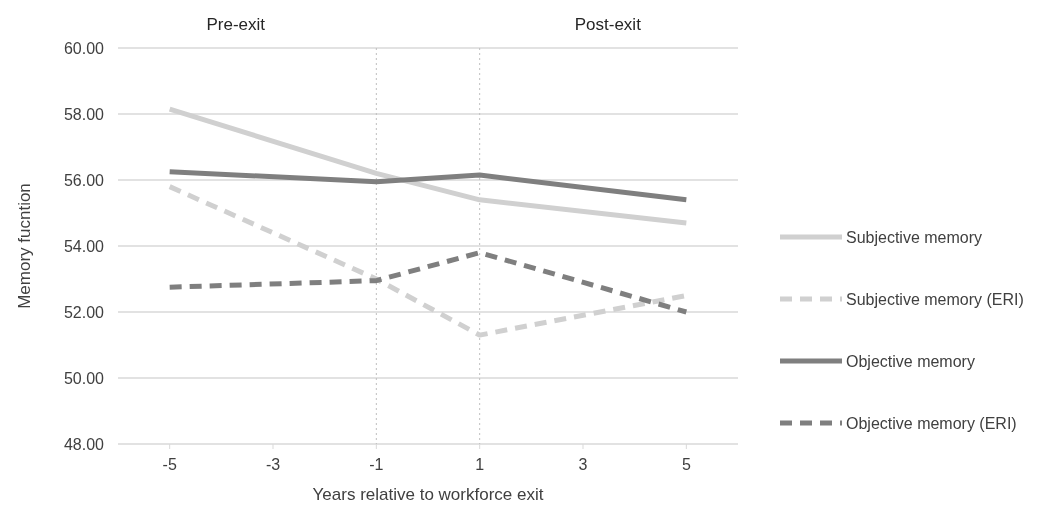 The height and width of the screenshot is (518, 1061). What do you see at coordinates (608, 24) in the screenshot?
I see `text: Post-exit` at bounding box center [608, 24].